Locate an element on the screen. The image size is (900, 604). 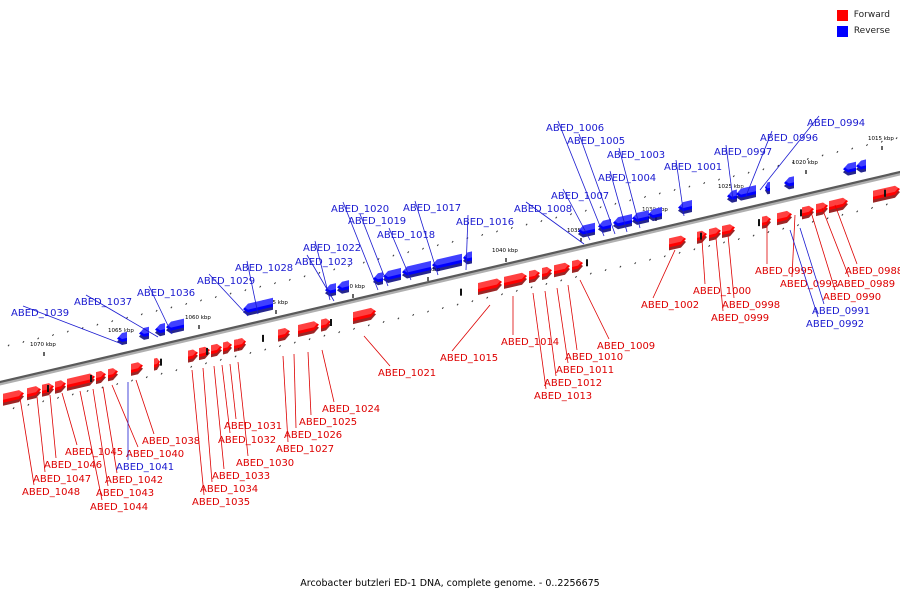
legend-forward-label: Forward is located at coordinates (871, 15).